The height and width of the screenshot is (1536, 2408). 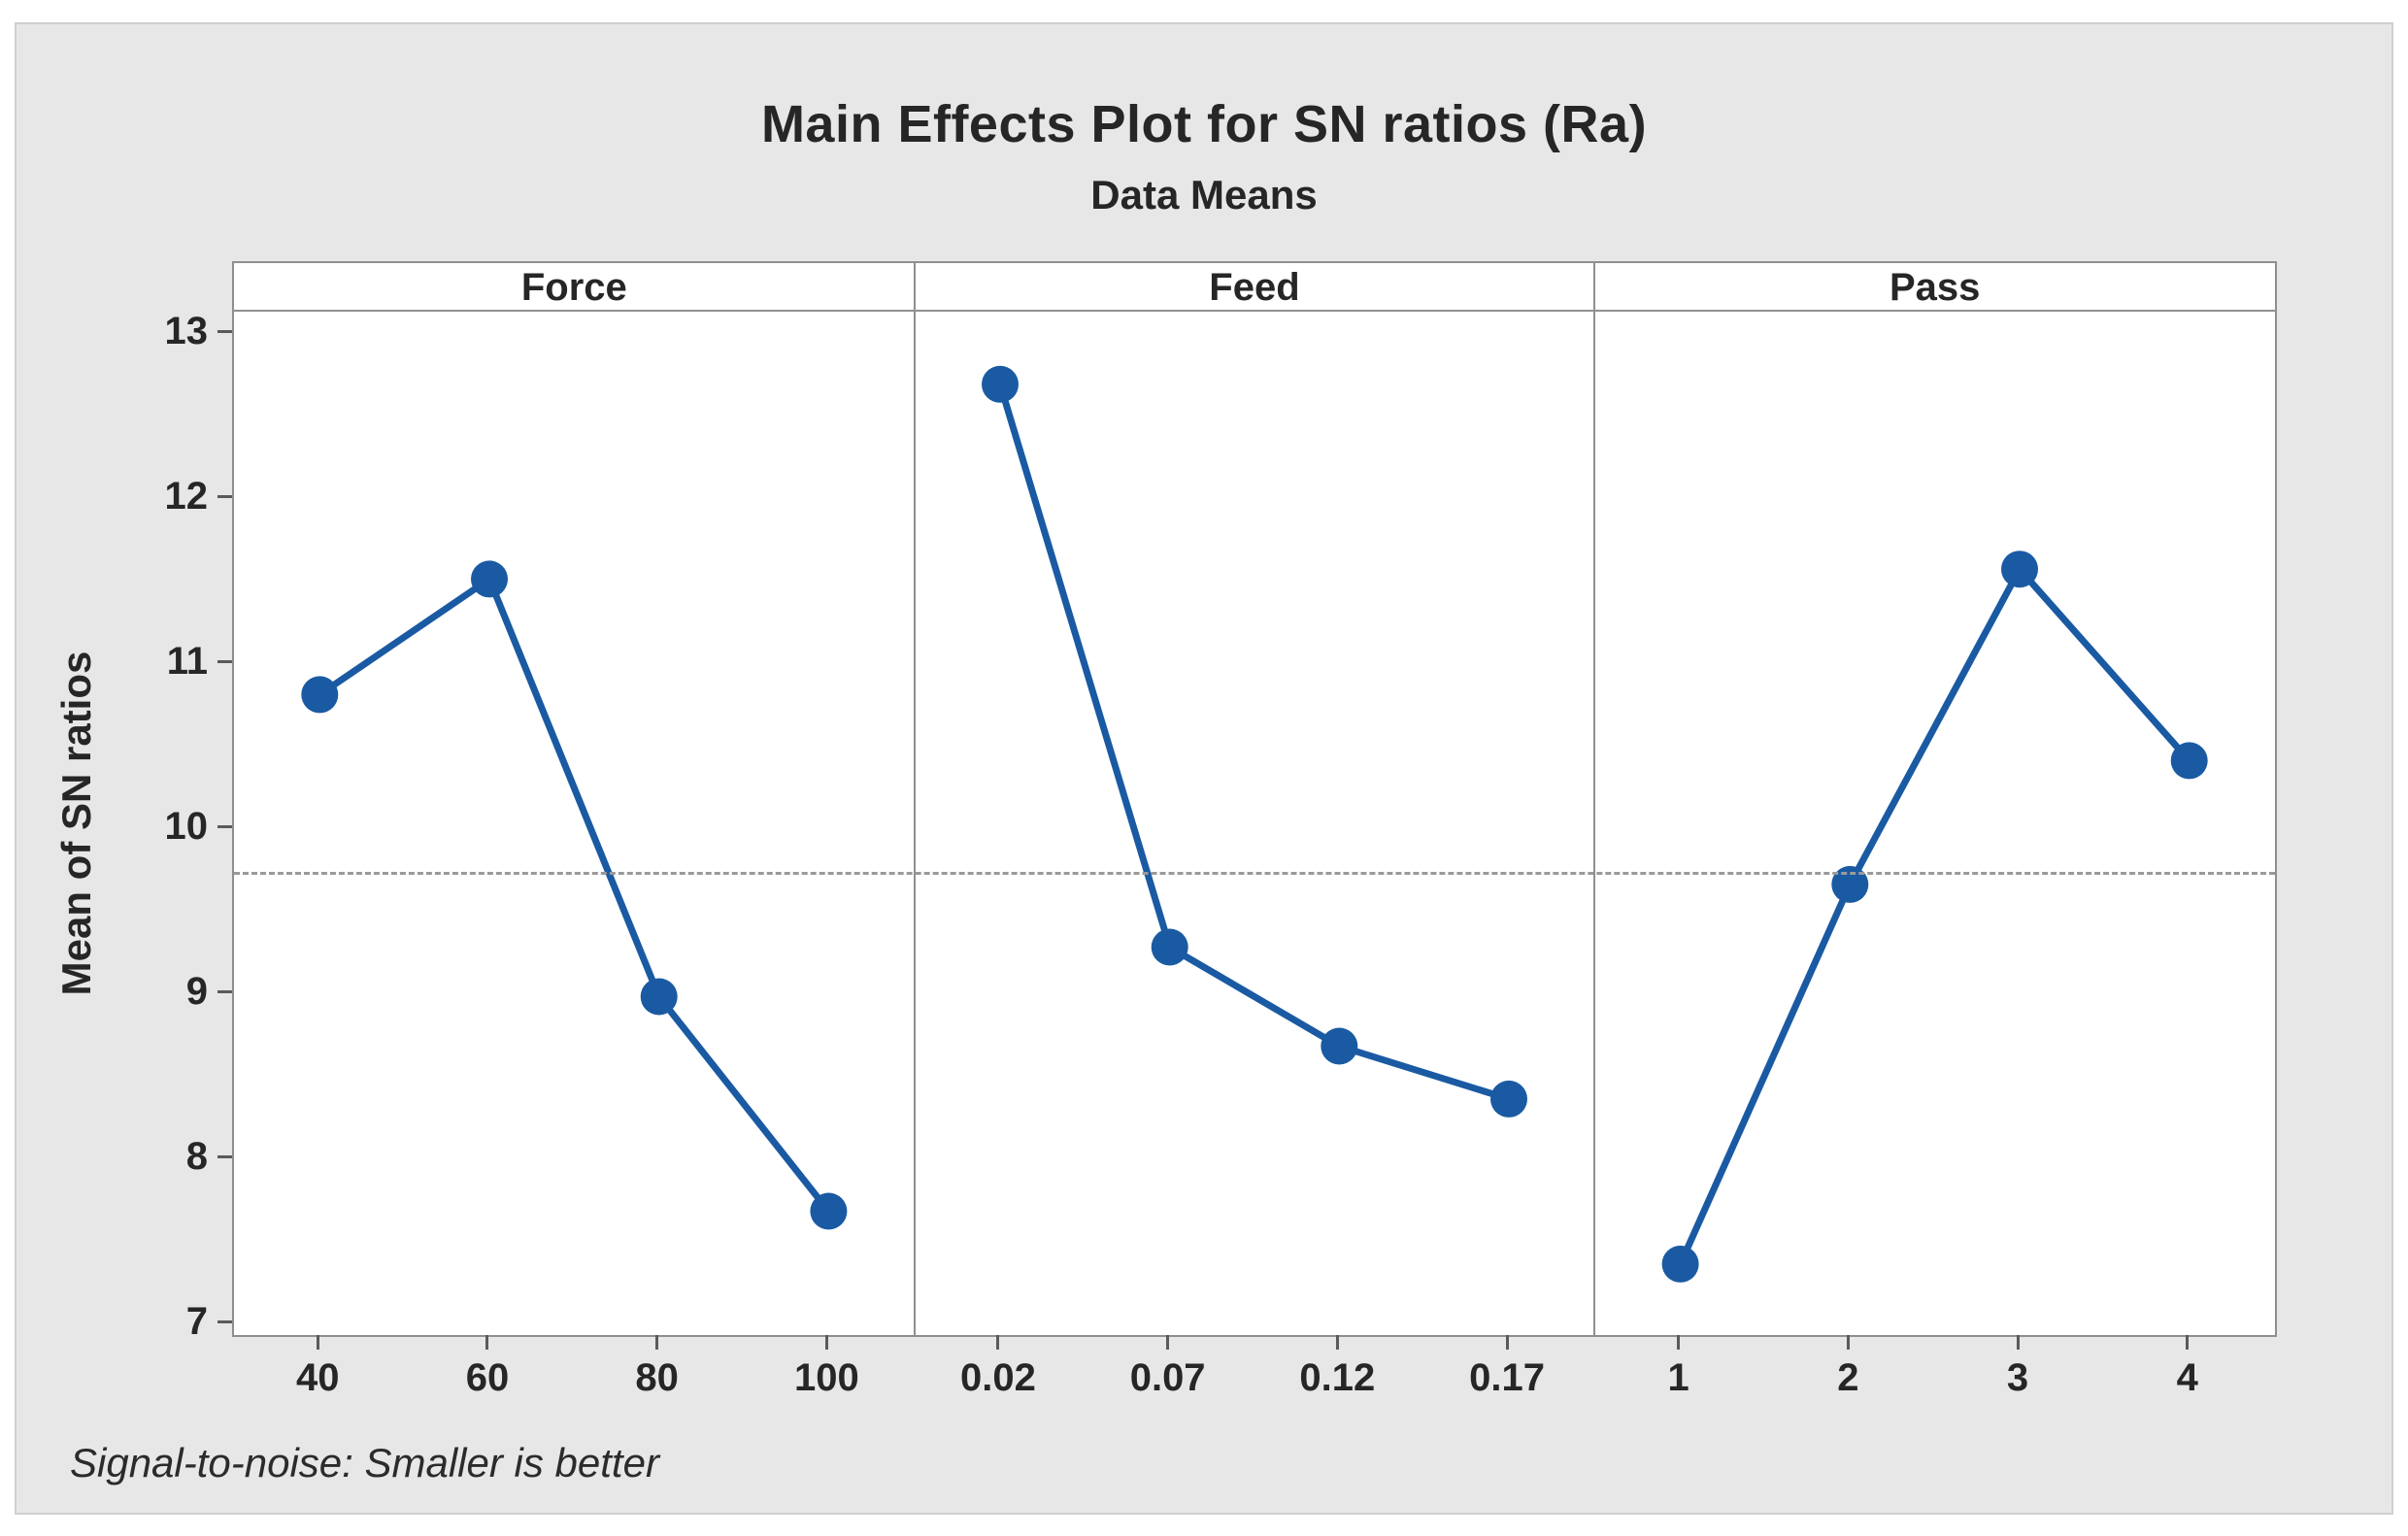 I want to click on y-tick-label-7: 7, so click(x=197, y=1322).